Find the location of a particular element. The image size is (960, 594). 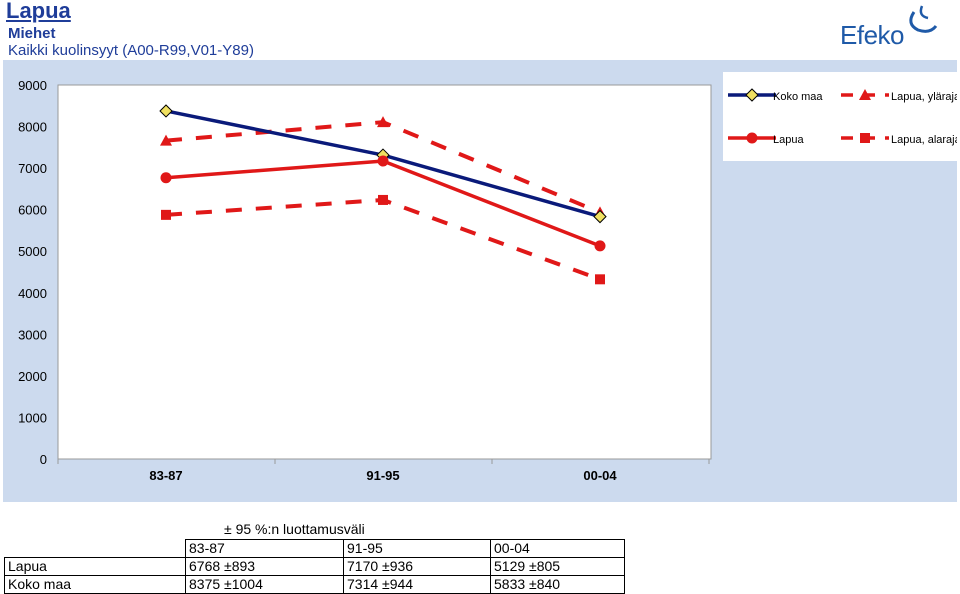

x-tick-label: 83-87 is located at coordinates (165, 475).